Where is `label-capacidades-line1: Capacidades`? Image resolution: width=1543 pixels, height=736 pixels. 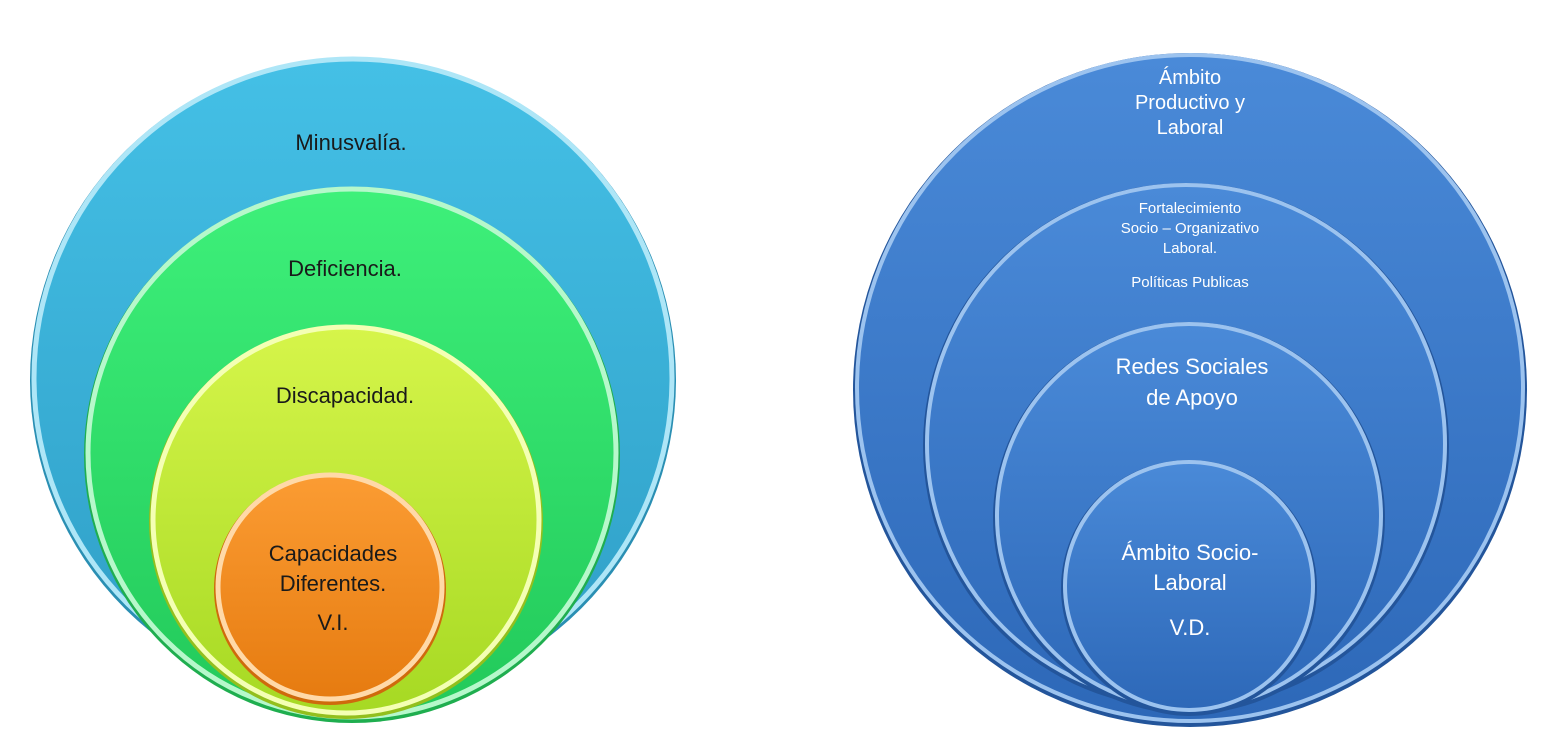
label-capacidades-line1: Capacidades is located at coordinates (333, 553).